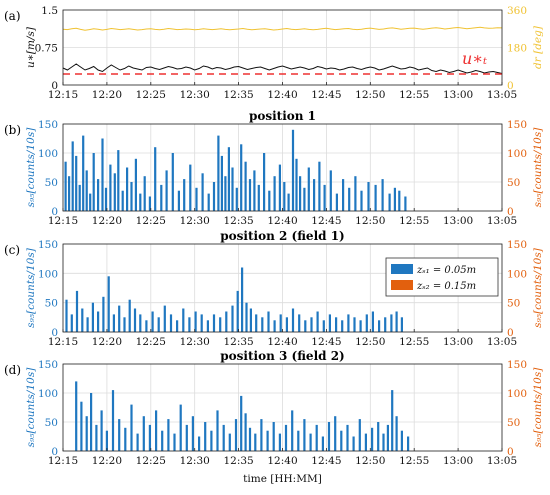 The image size is (550, 495). I want to click on x-tick-label: 12:45, so click(326, 95).